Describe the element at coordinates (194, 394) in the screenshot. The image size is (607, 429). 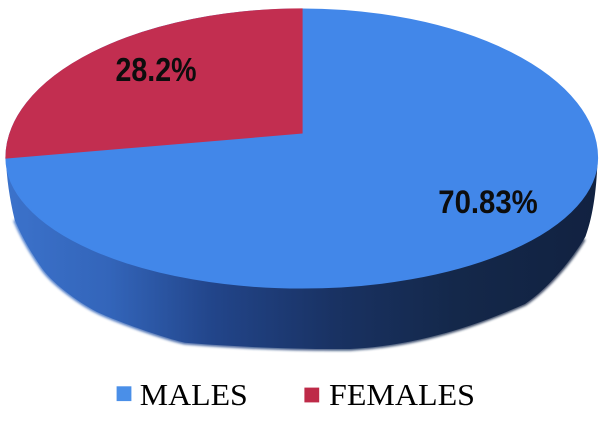
I see `svg-text: MALES` at that location.